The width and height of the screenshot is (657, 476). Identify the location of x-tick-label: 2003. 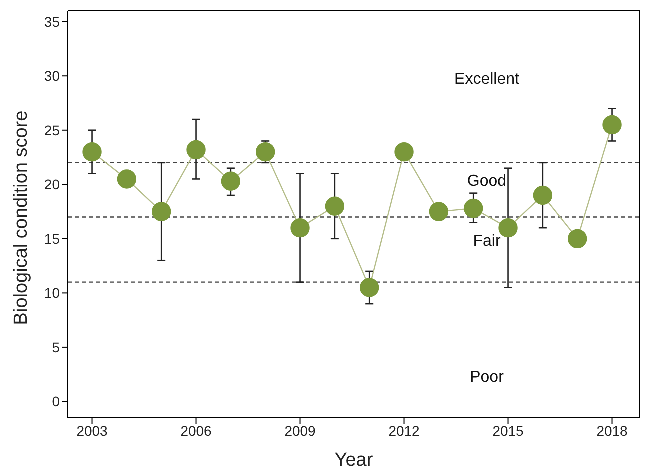
(92, 430).